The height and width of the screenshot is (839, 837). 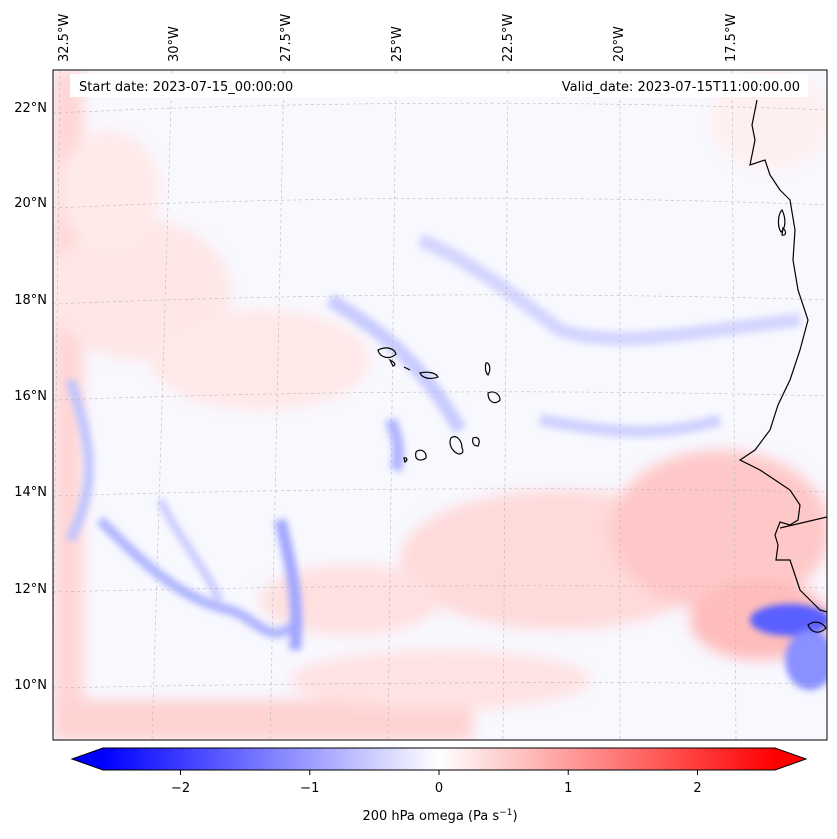 What do you see at coordinates (174, 44) in the screenshot?
I see `lon-label: 30°W` at bounding box center [174, 44].